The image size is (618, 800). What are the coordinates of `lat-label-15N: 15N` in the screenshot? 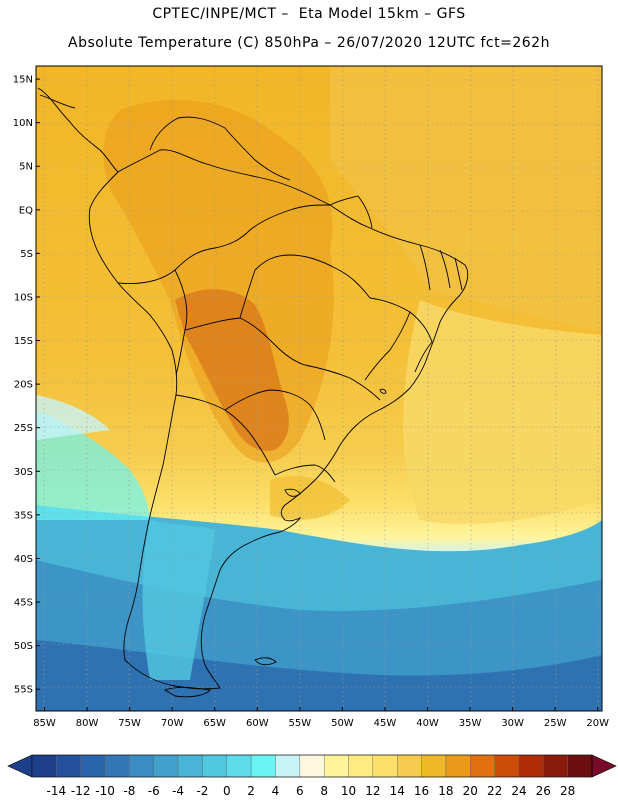 It's located at (23, 80).